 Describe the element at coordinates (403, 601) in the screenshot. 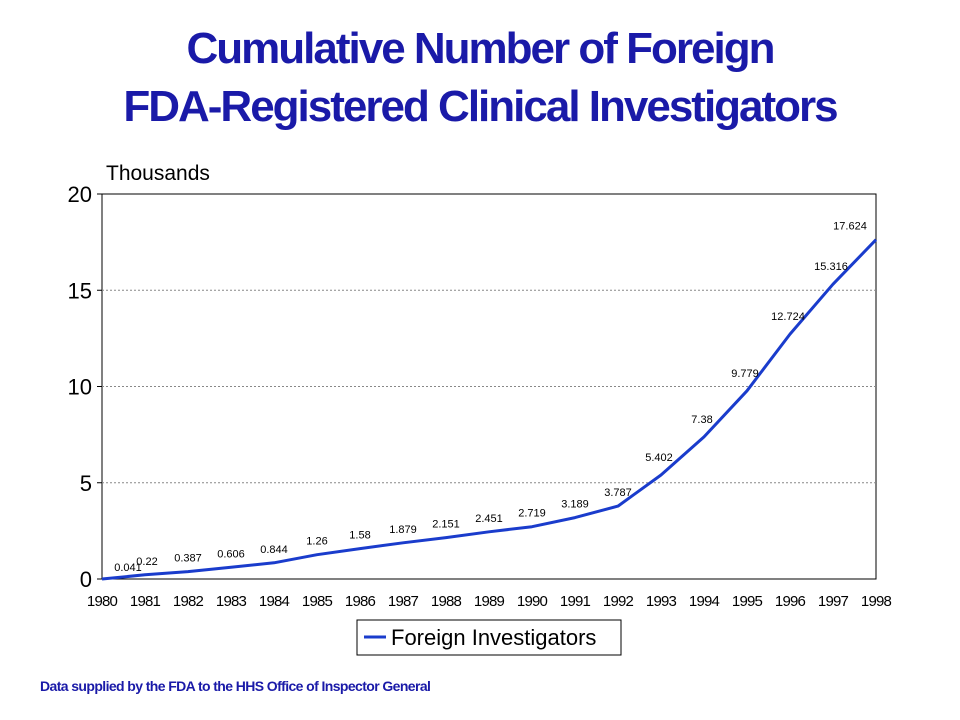

I see `x-tick-label: 1987` at that location.